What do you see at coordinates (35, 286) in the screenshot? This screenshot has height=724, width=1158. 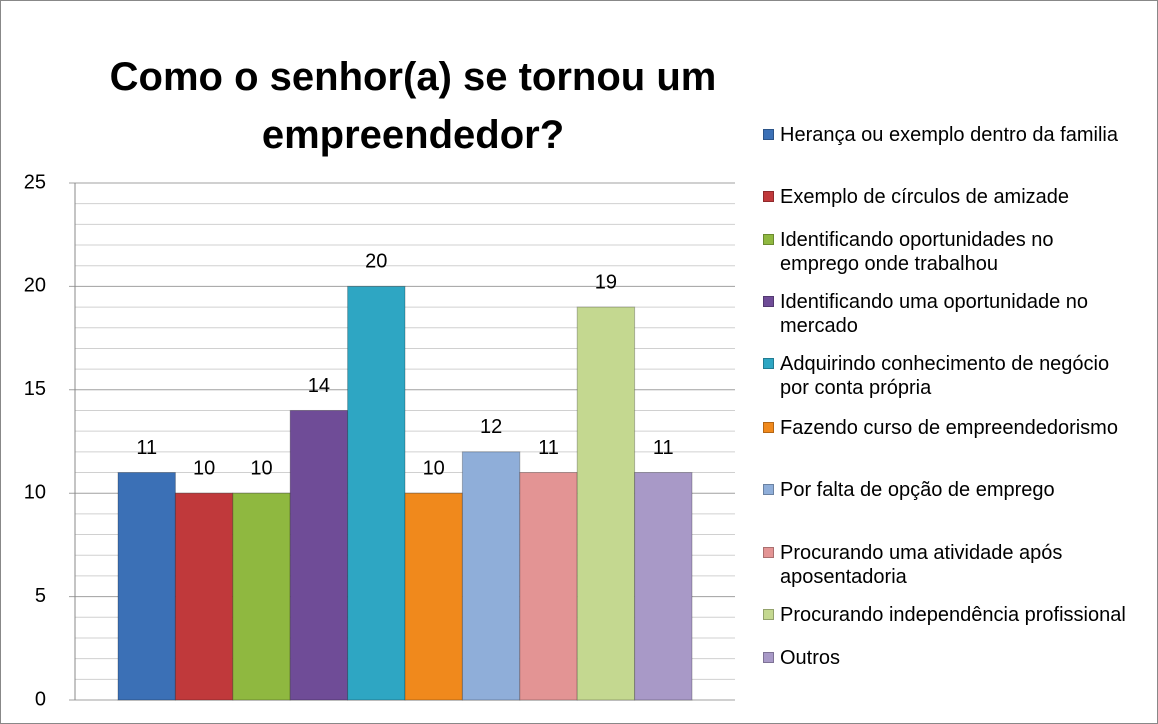 I see `y-tick-label: 20` at bounding box center [35, 286].